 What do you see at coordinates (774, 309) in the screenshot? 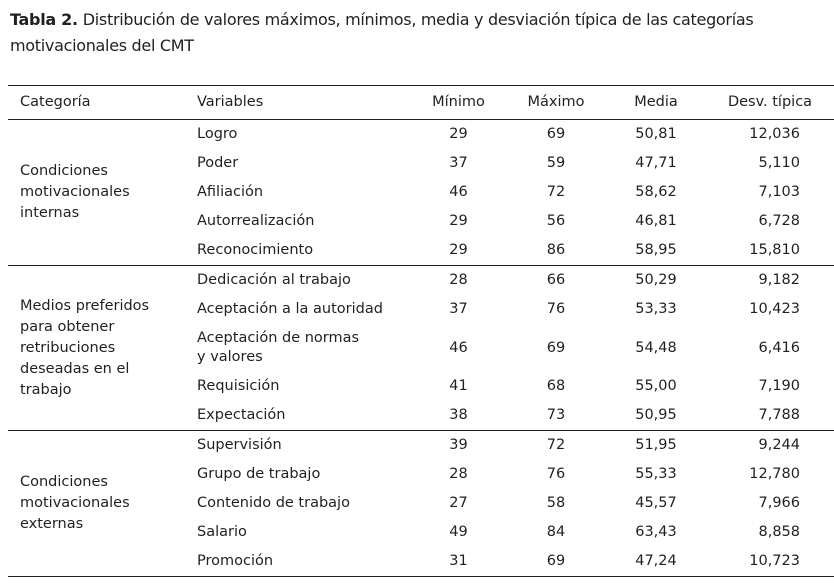
I see `desv-tipica-value: 10,423` at bounding box center [774, 309].